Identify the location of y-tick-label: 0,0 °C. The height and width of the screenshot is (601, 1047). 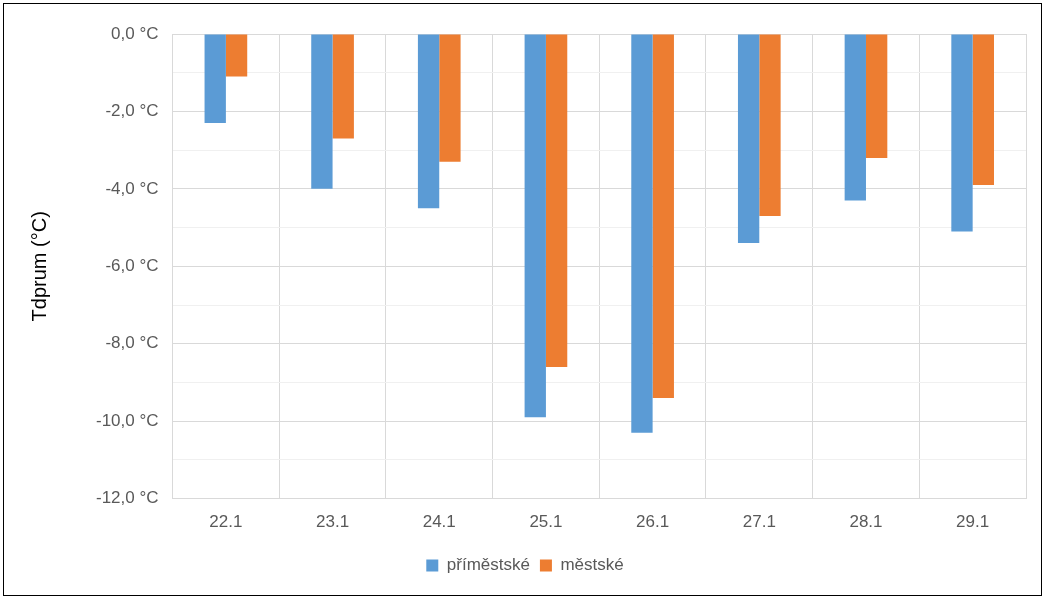
(135, 33).